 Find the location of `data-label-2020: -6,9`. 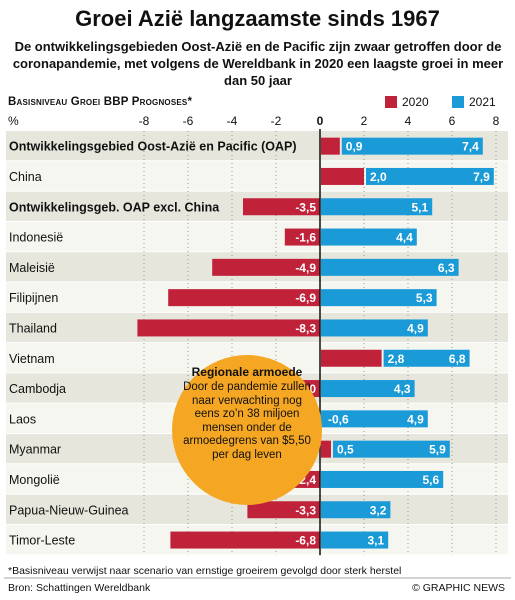

data-label-2020: -6,9 is located at coordinates (305, 298).